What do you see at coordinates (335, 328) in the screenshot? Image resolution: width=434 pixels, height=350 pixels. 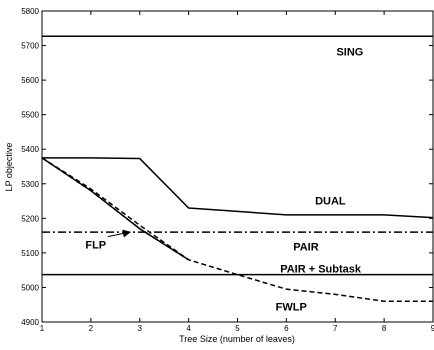 I see `x-tick-label-7: 7` at bounding box center [335, 328].